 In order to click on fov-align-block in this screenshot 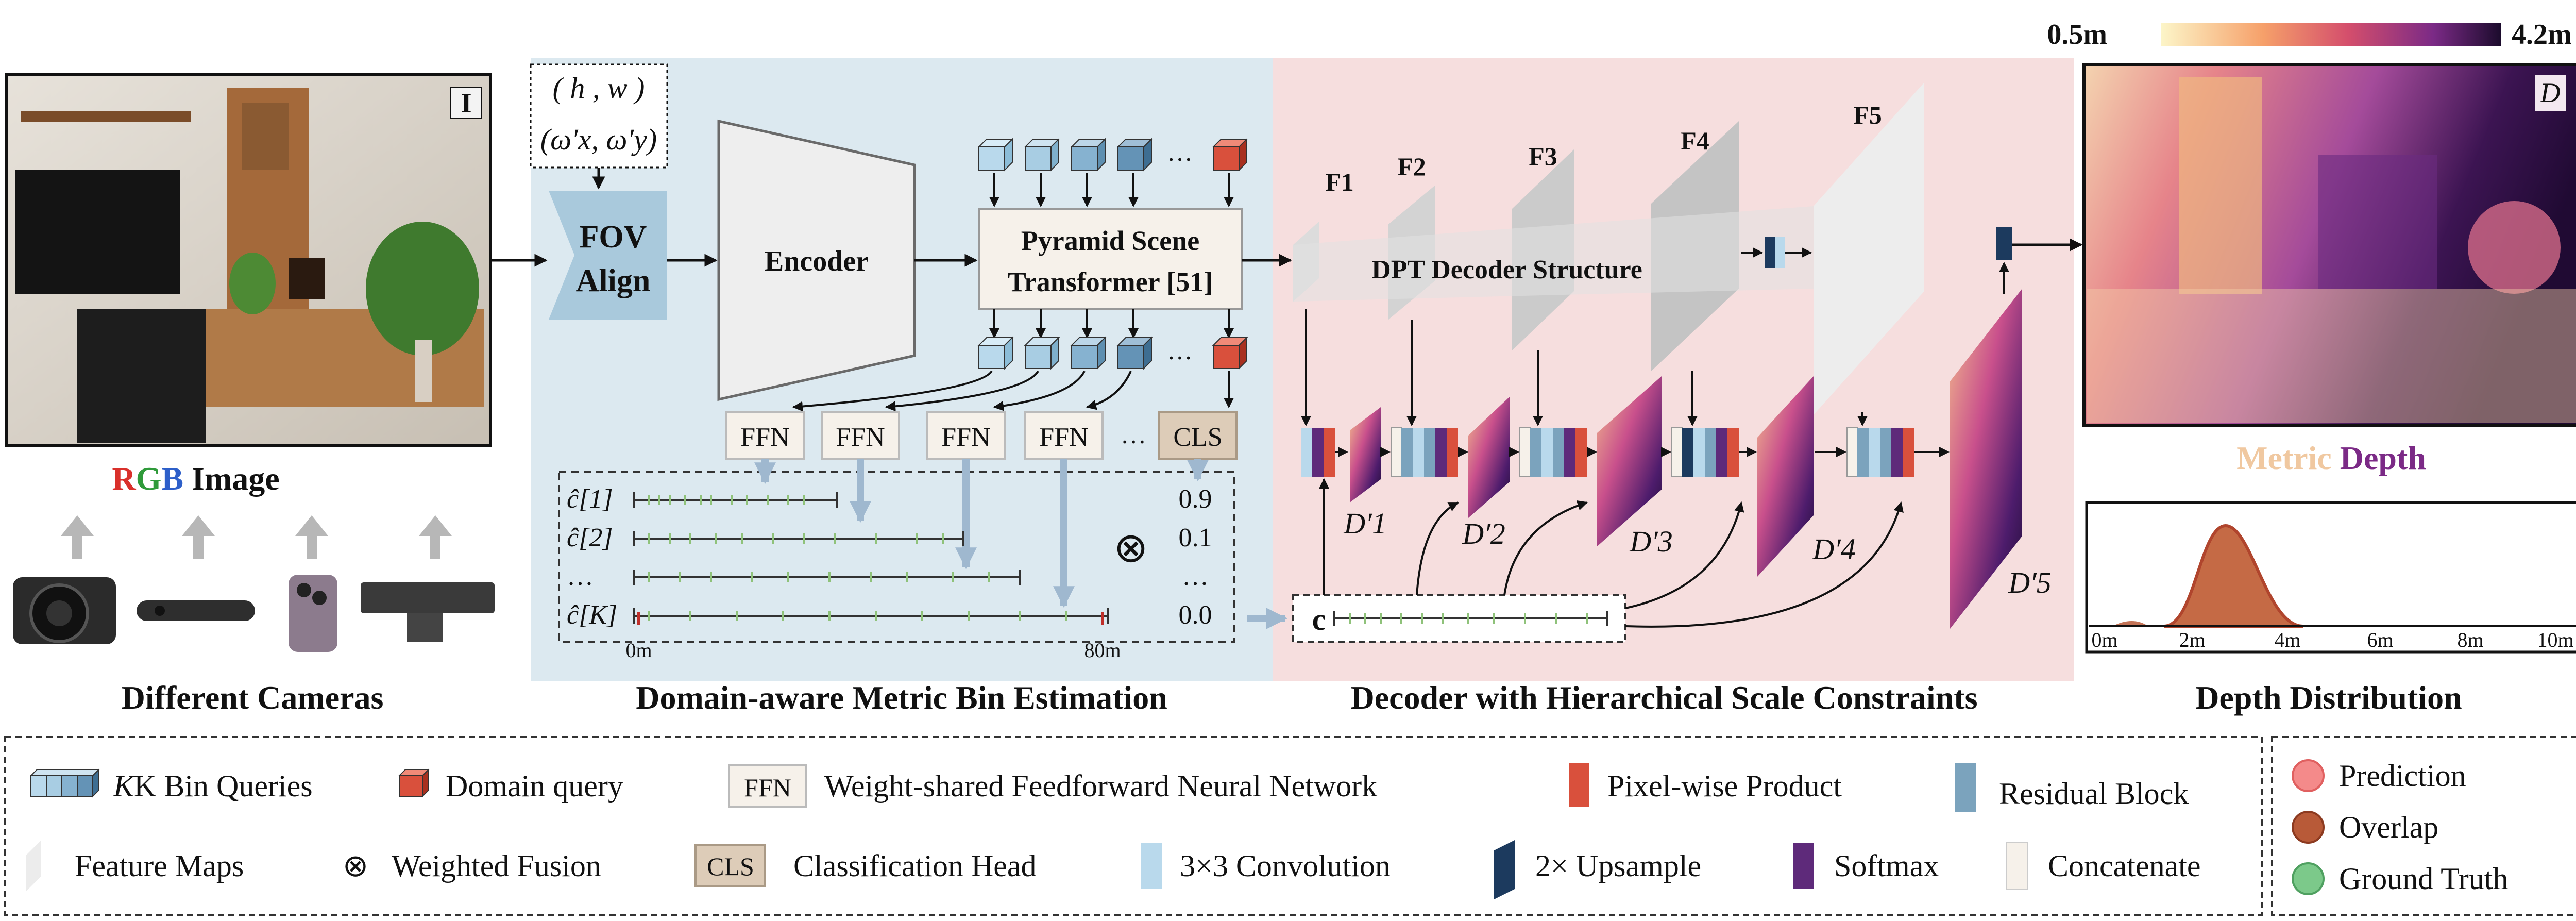, I will do `click(608, 255)`.